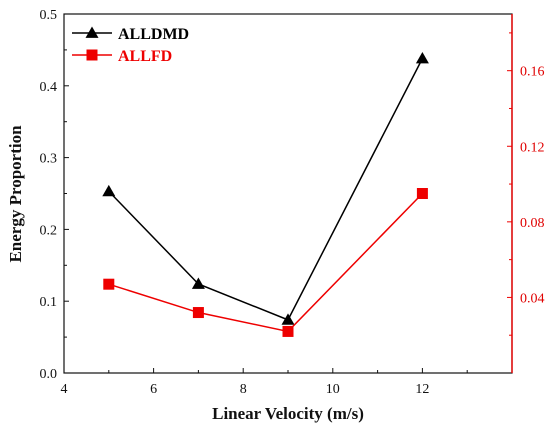  What do you see at coordinates (130, 45) in the screenshot?
I see `legend: ALLDMD ALLFD` at bounding box center [130, 45].